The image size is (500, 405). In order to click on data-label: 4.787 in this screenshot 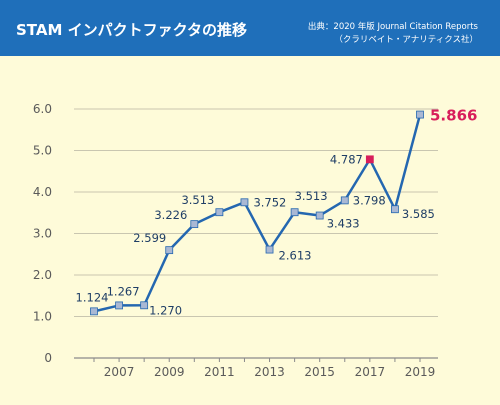, I will do `click(346, 159)`.